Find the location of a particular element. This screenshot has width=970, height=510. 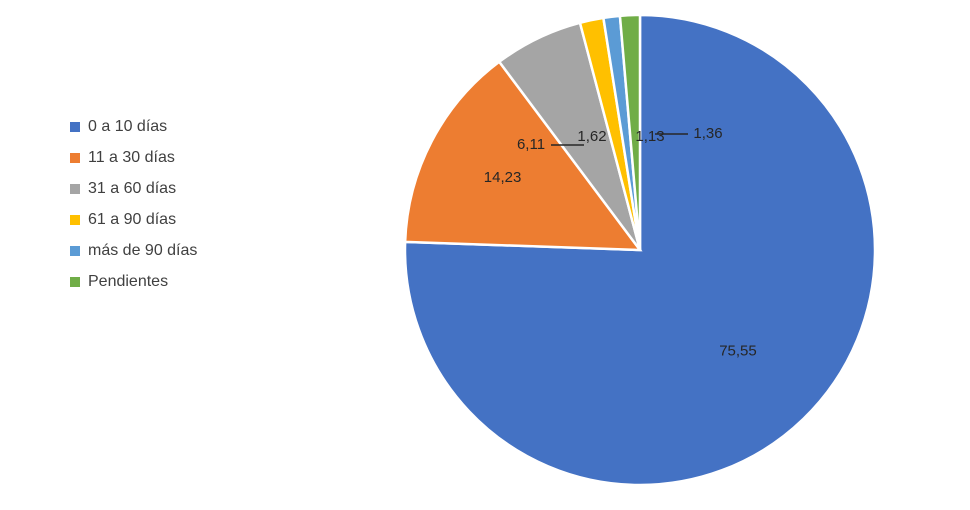

legend-label: 61 a 90 días is located at coordinates (132, 219).